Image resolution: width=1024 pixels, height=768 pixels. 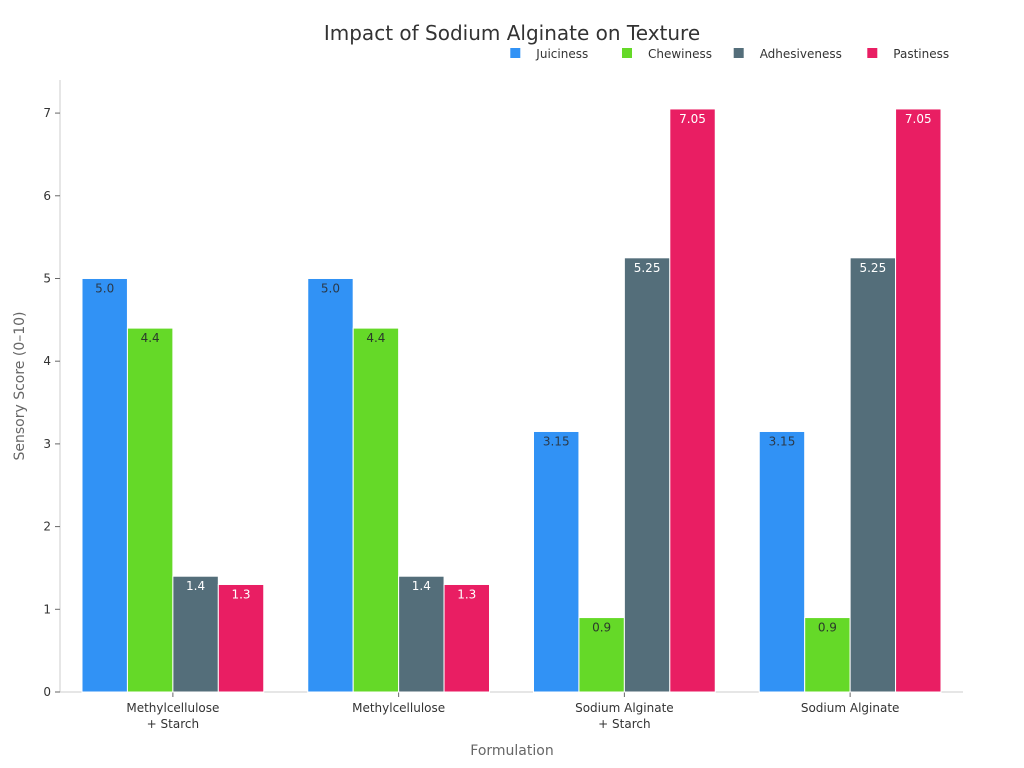 I want to click on y-axis: 0 1 2 3 4 5 6 7, so click(x=52, y=389).